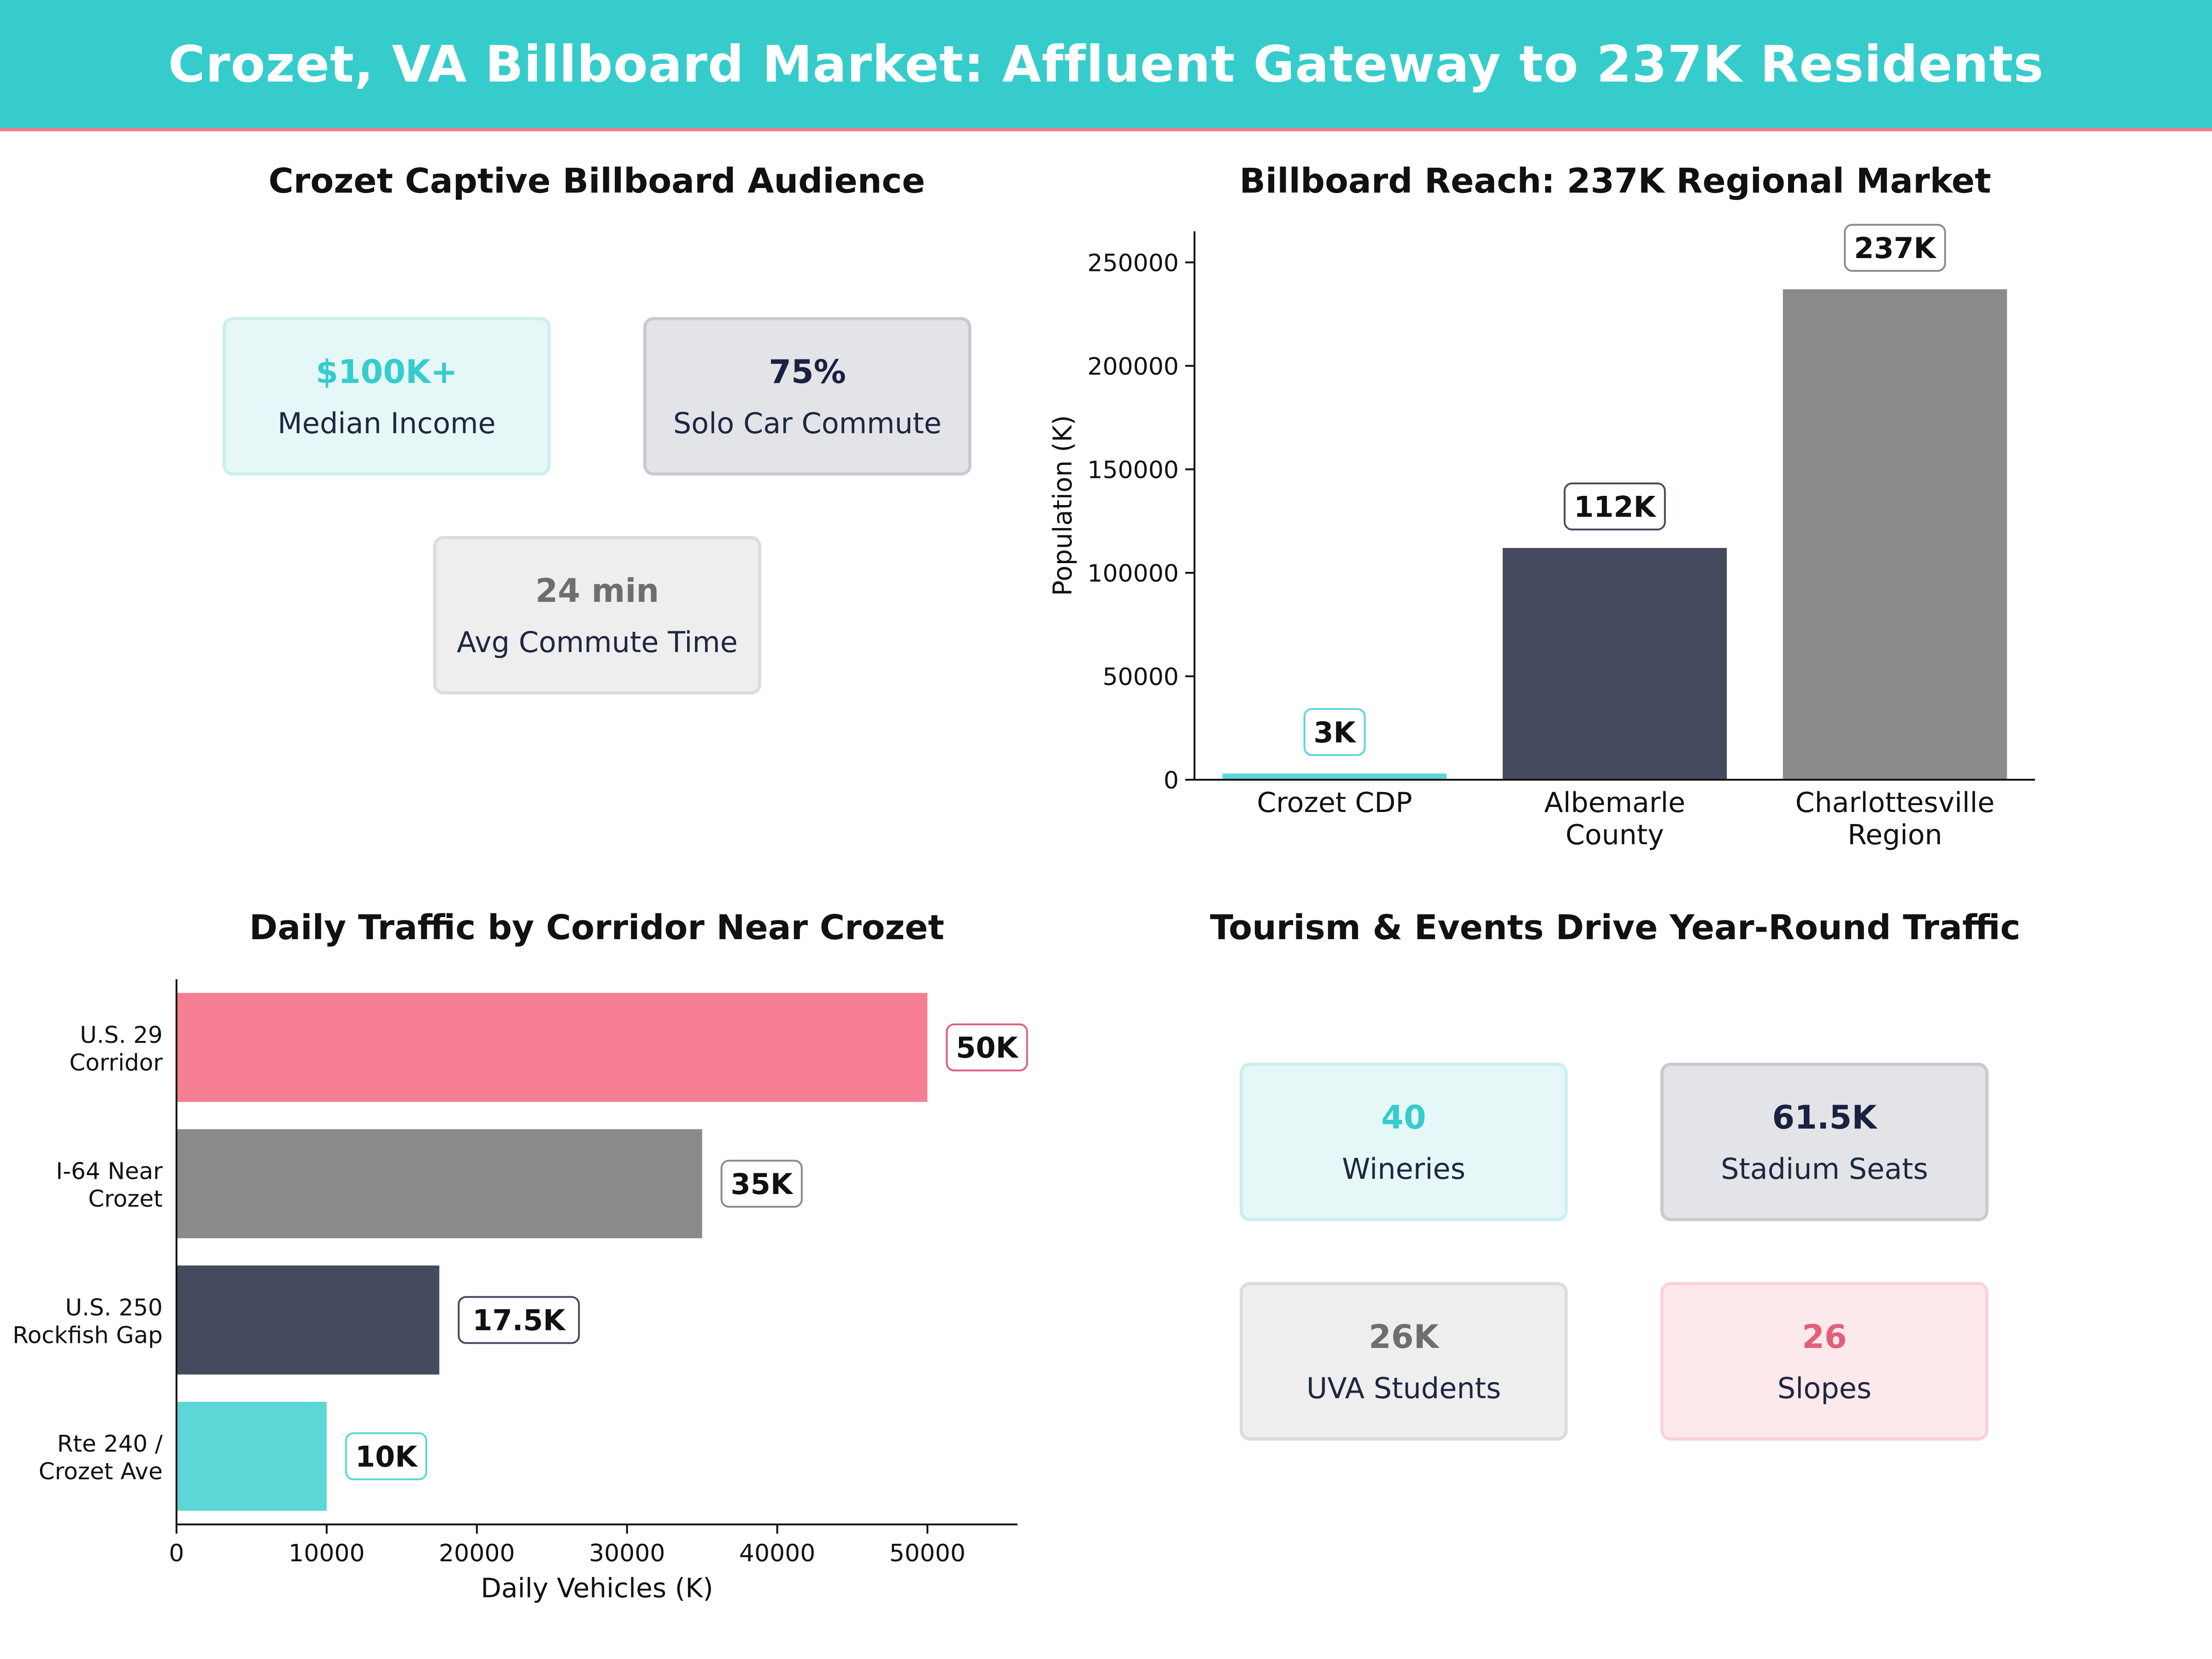 The image size is (2212, 1659). What do you see at coordinates (807, 423) in the screenshot?
I see `kpi-label: Solo Car Commute` at bounding box center [807, 423].